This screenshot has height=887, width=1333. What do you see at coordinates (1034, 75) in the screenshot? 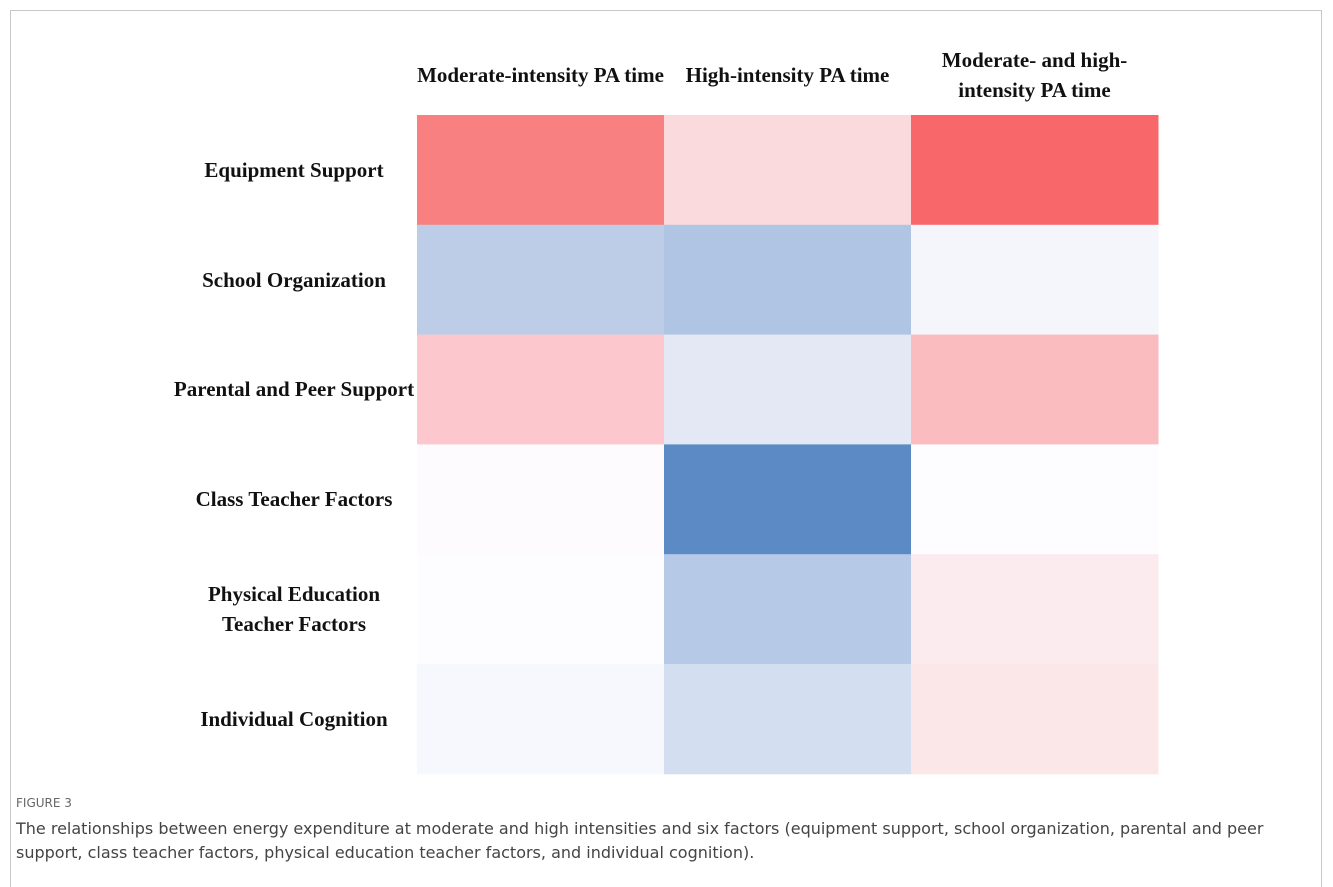
I see `column-label: Moderate- and high-intensity PA time` at bounding box center [1034, 75].